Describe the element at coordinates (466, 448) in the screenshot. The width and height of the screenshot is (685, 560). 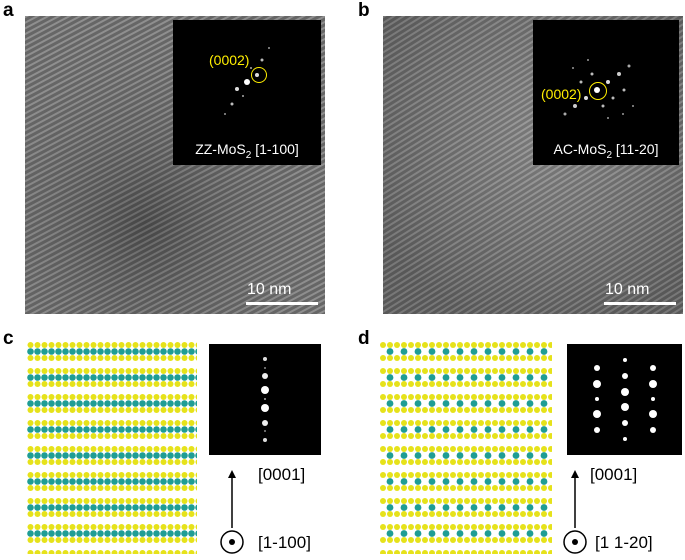
I see `atomic-model-d` at that location.